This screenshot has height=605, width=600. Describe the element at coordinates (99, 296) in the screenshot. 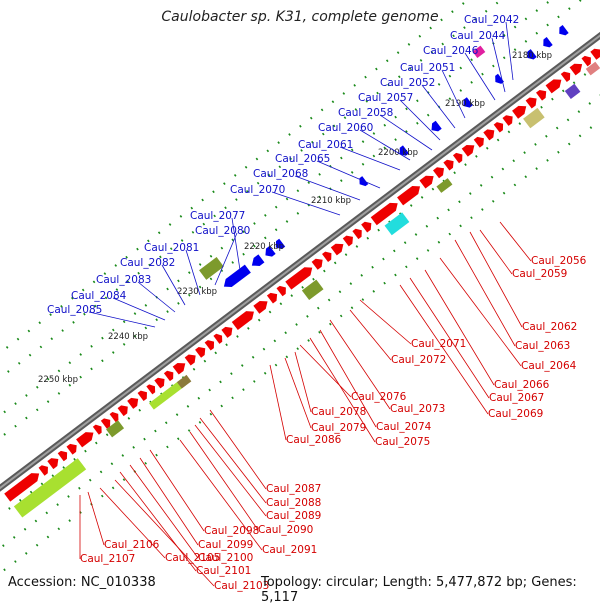

I see `gene-label: Caul_2084` at that location.